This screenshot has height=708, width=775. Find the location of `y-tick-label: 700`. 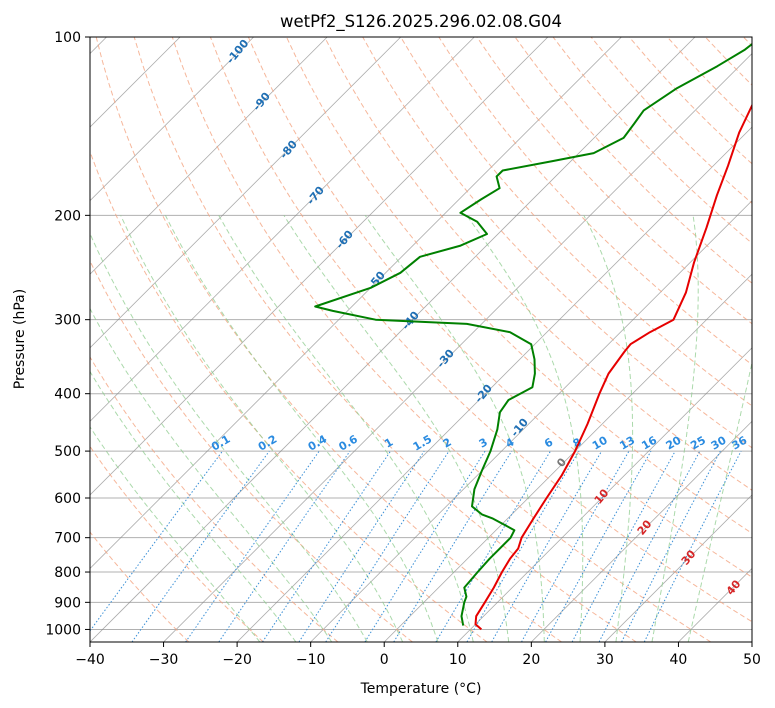

y-tick-label: 700 is located at coordinates (67, 539).